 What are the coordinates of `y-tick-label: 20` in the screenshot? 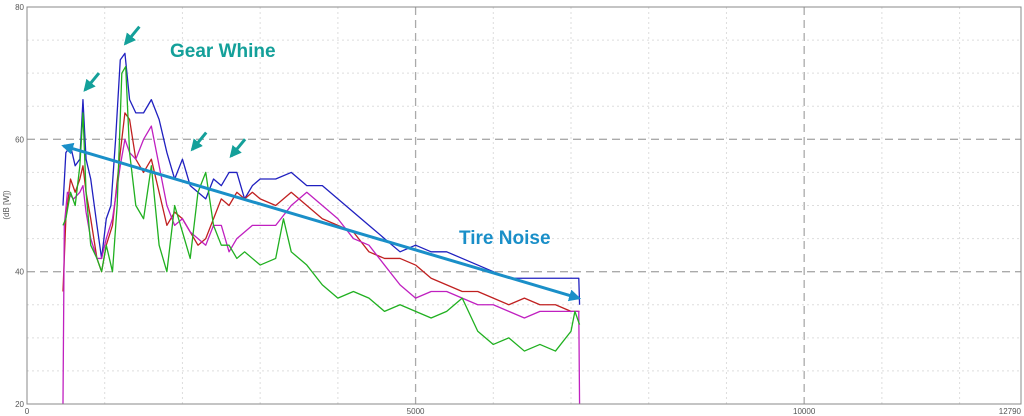 It's located at (19, 404).